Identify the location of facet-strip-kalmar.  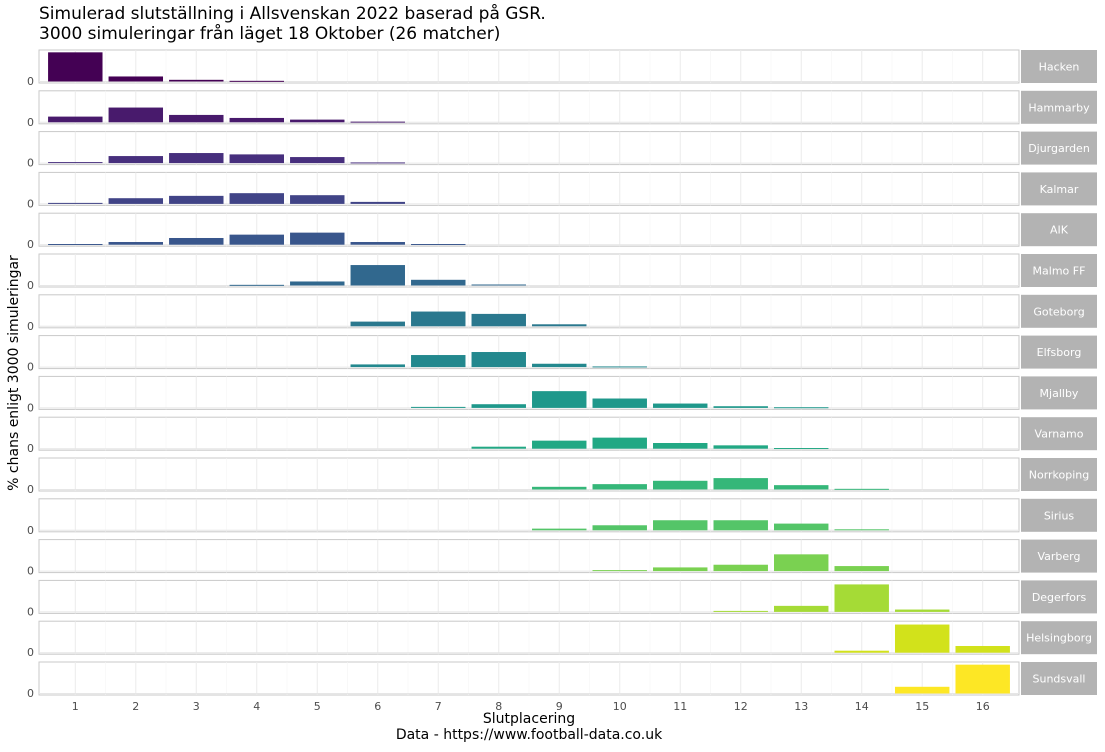
(1059, 189).